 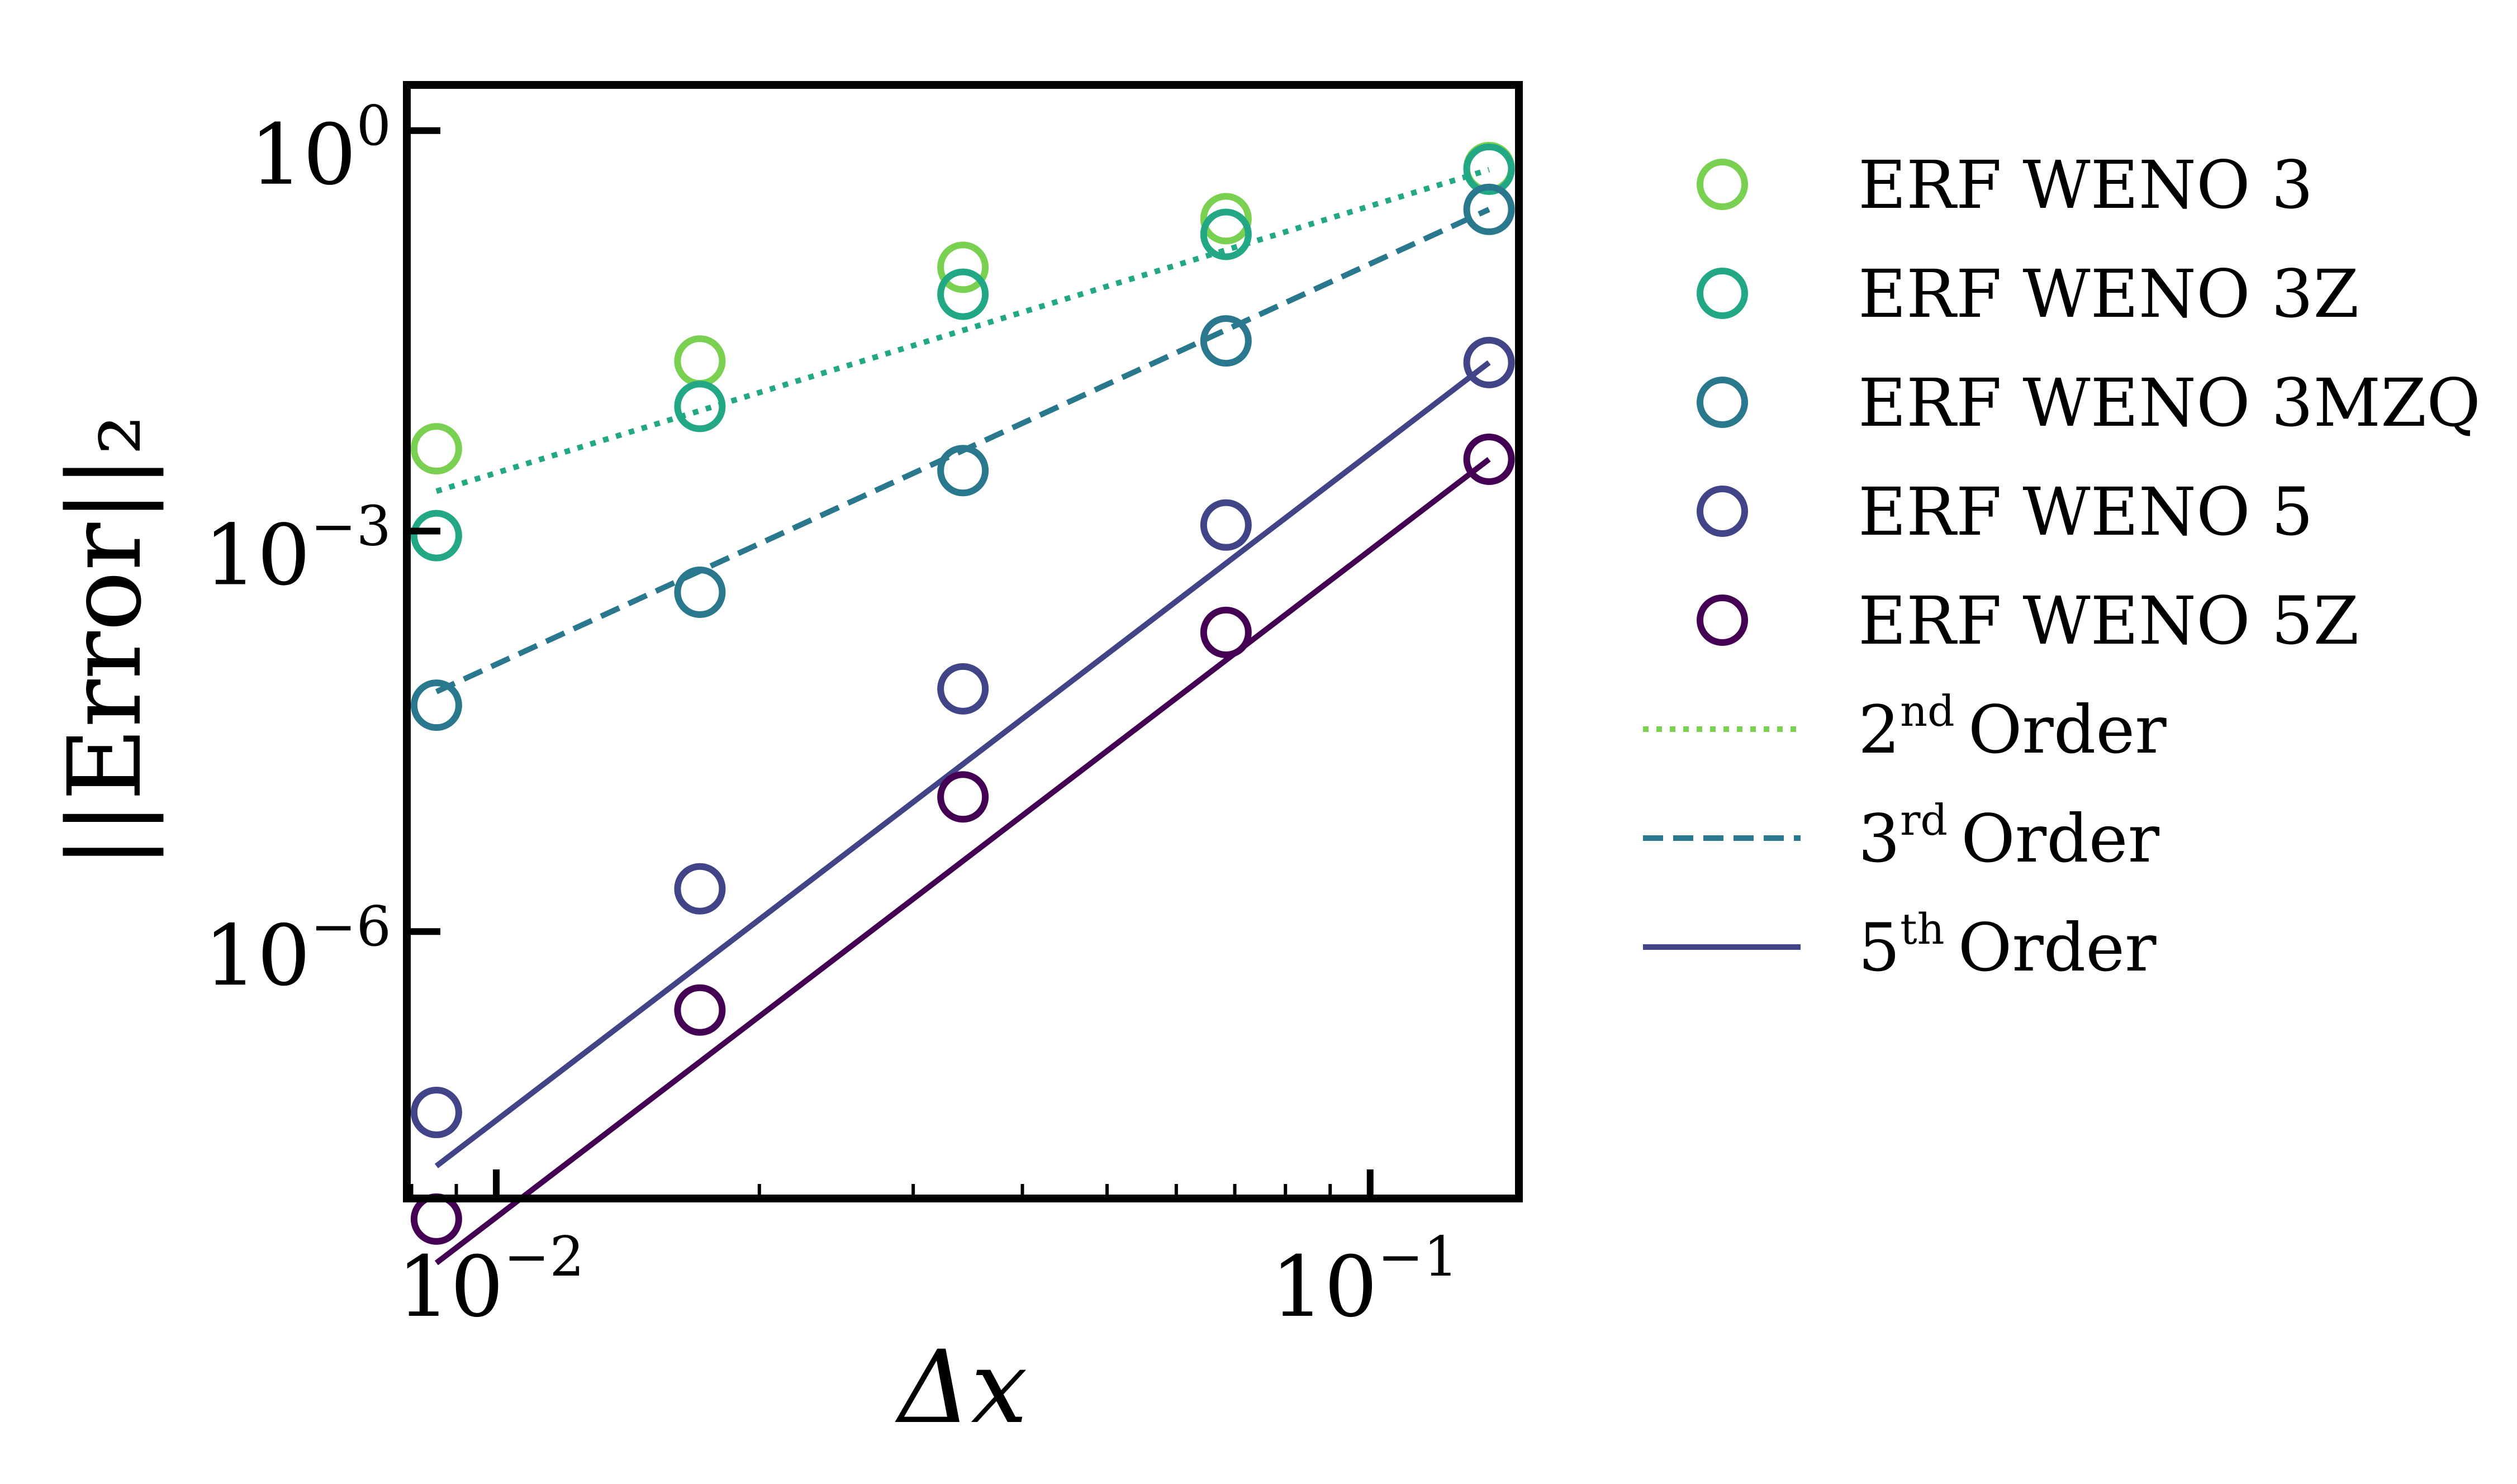 I want to click on x-tick-exponent: −1, so click(x=1418, y=1257).